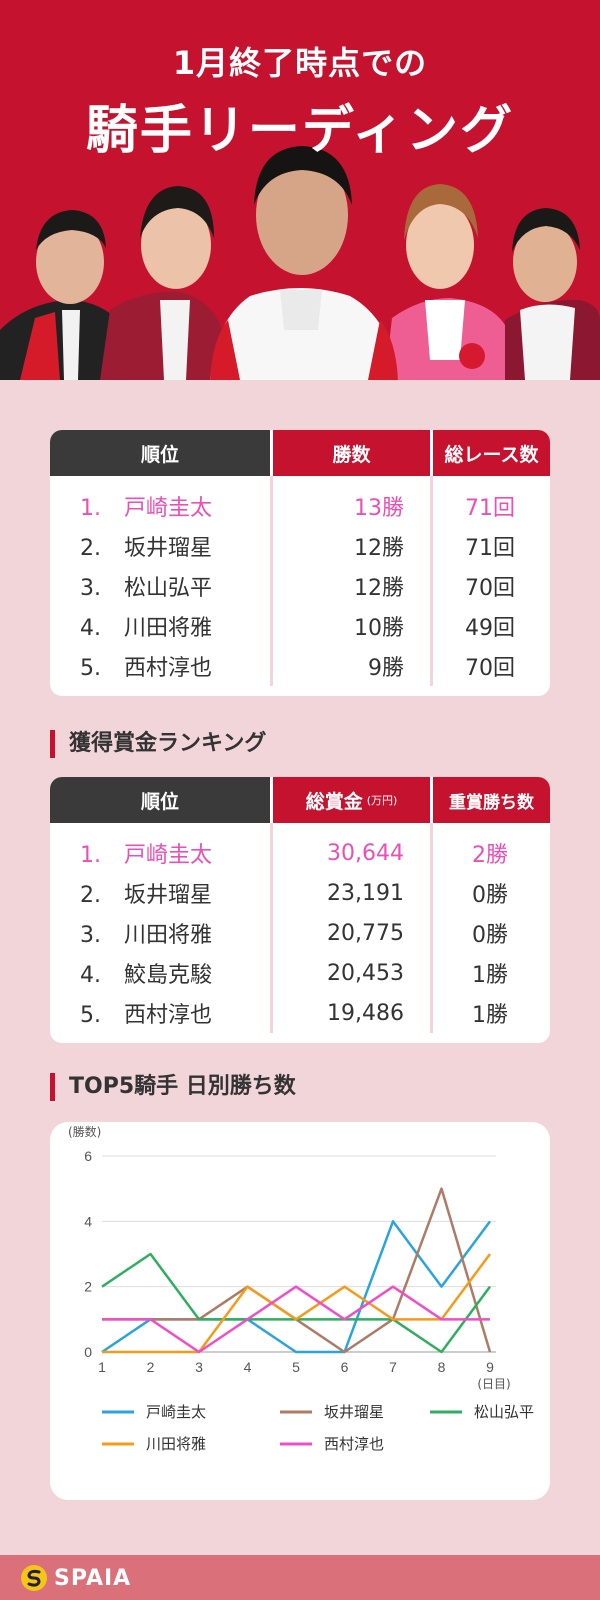 This screenshot has width=600, height=1600. I want to click on table-row: 4. 川田将雅 10勝 49回, so click(300, 626).